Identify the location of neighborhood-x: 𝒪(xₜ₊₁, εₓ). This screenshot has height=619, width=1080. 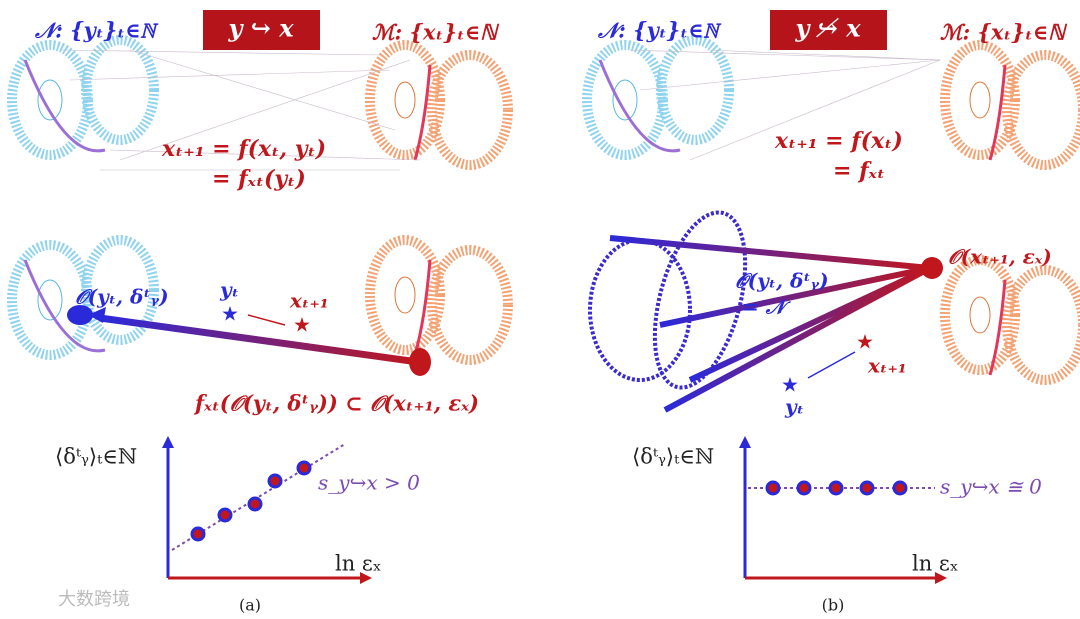
(1000, 257).